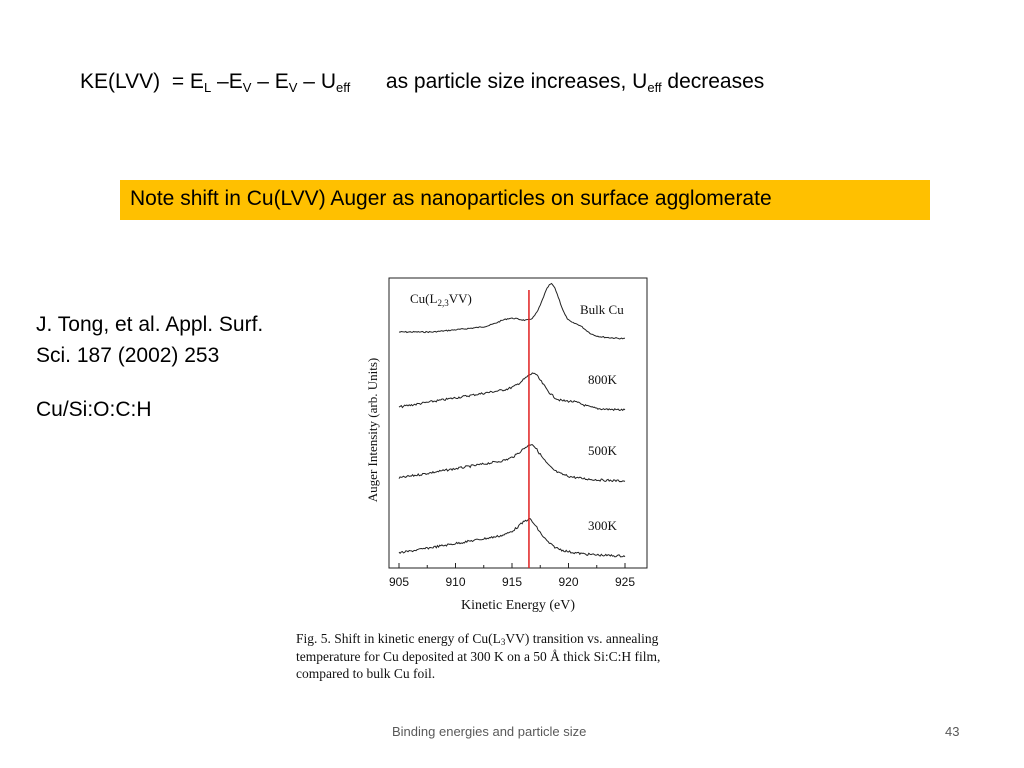 This screenshot has height=768, width=1024. What do you see at coordinates (489, 731) in the screenshot?
I see `slide-footer-title: Binding energies and particle size` at bounding box center [489, 731].